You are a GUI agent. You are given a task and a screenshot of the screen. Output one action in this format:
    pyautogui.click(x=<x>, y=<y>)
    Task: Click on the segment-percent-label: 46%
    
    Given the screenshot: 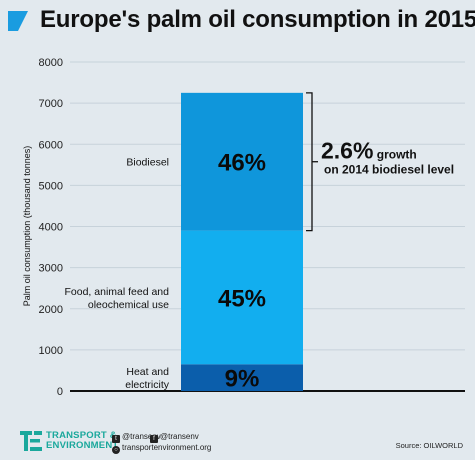 What is the action you would take?
    pyautogui.click(x=242, y=163)
    